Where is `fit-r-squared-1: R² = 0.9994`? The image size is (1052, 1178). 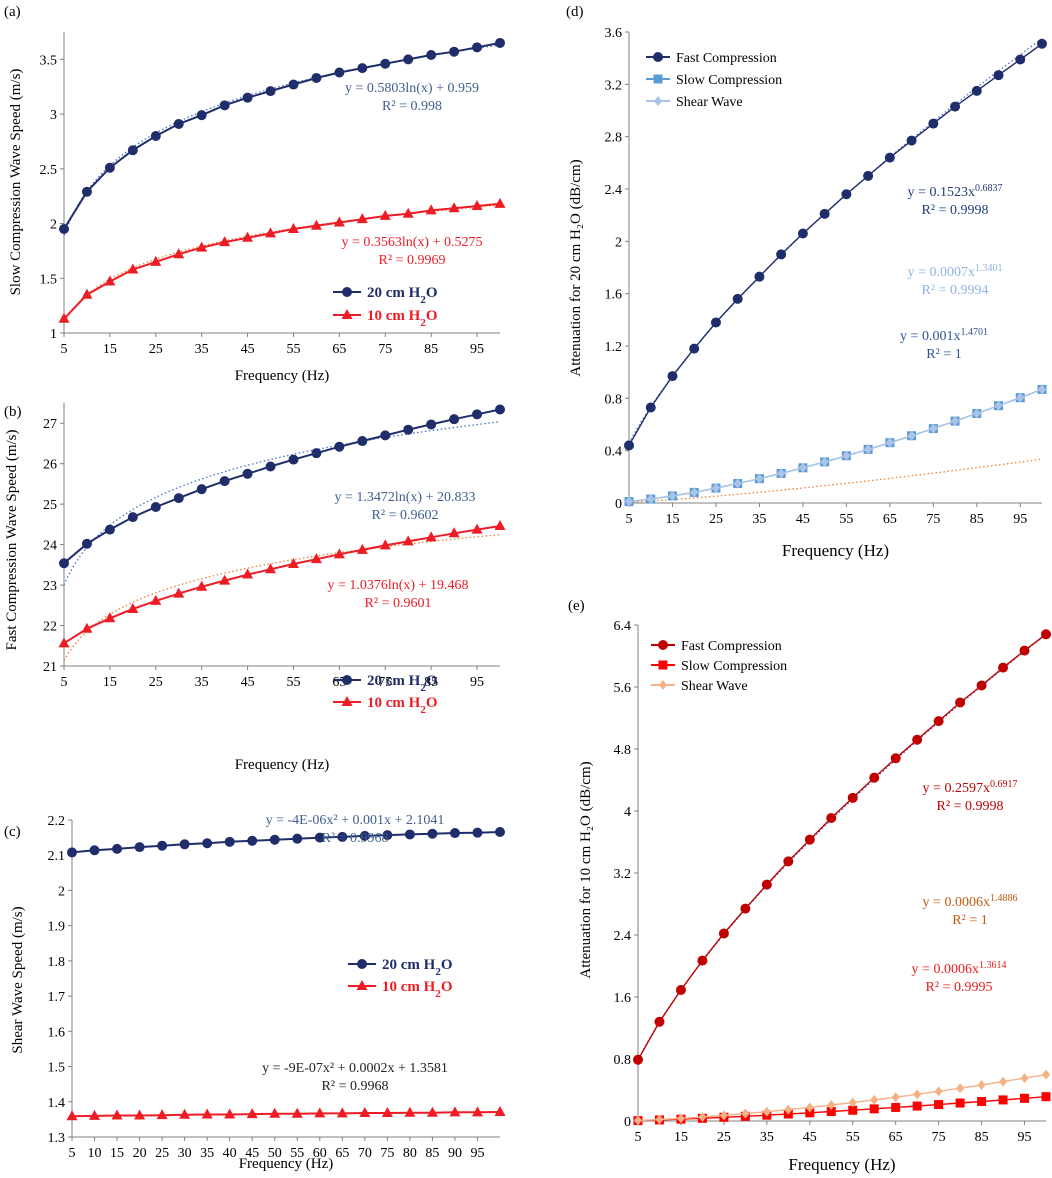
fit-r-squared-1: R² = 0.9994 is located at coordinates (955, 290).